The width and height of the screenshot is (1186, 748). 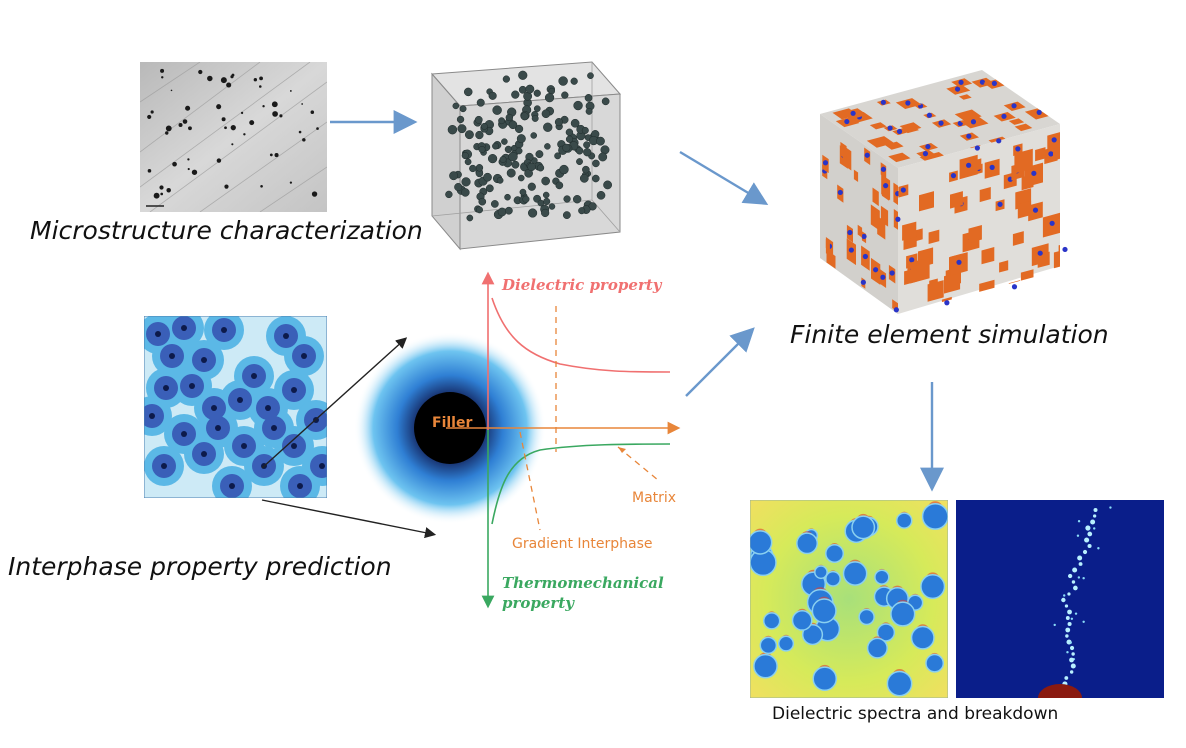 What do you see at coordinates (1060, 599) in the screenshot?
I see `breakdown-tree-map` at bounding box center [1060, 599].